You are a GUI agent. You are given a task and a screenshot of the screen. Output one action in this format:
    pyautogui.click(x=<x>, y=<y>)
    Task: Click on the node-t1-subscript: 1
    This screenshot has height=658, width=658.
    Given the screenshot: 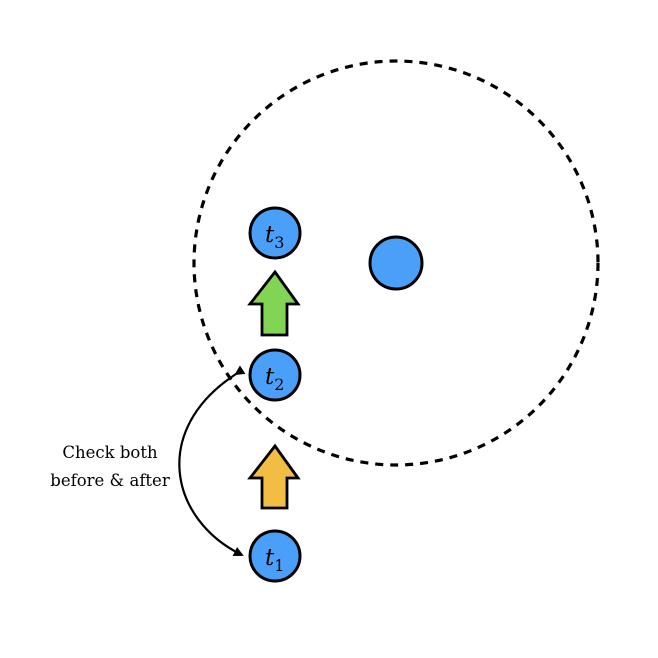 What is the action you would take?
    pyautogui.click(x=279, y=565)
    